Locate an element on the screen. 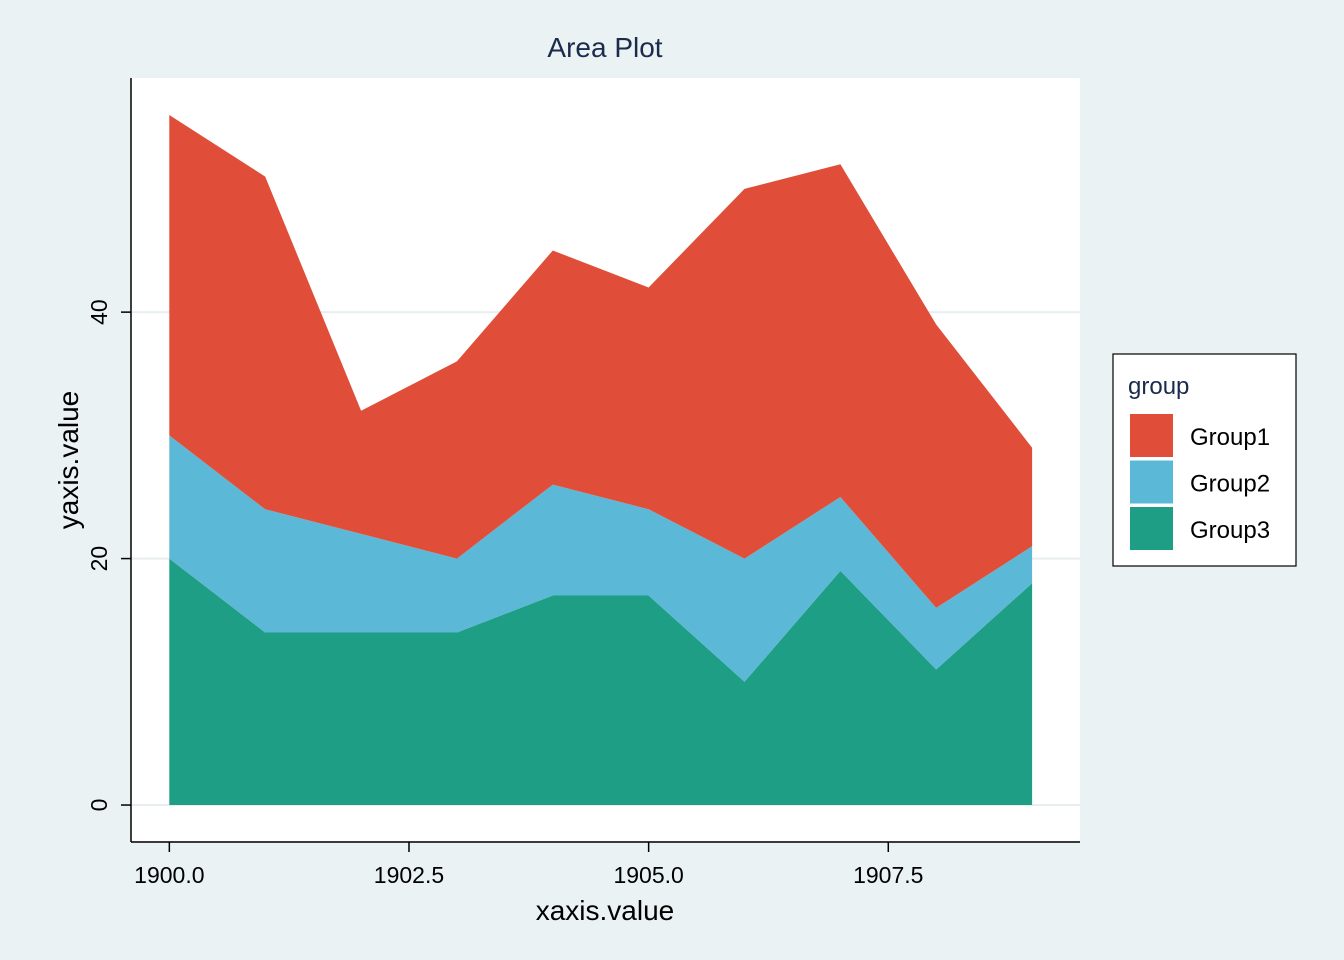 This screenshot has height=960, width=1344. legend-swatch-group2 is located at coordinates (1151, 482).